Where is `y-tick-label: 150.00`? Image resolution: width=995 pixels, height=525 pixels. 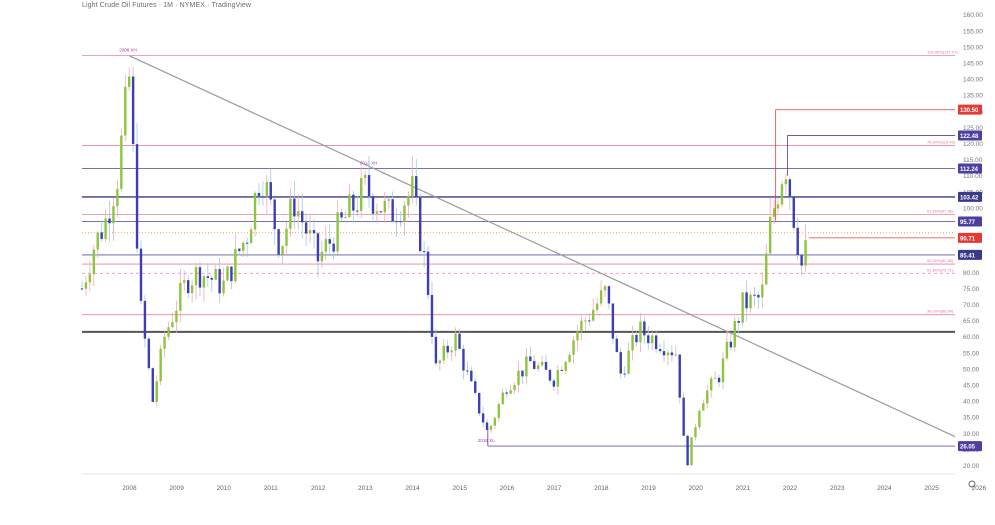
y-tick-label: 150.00 is located at coordinates (973, 47).